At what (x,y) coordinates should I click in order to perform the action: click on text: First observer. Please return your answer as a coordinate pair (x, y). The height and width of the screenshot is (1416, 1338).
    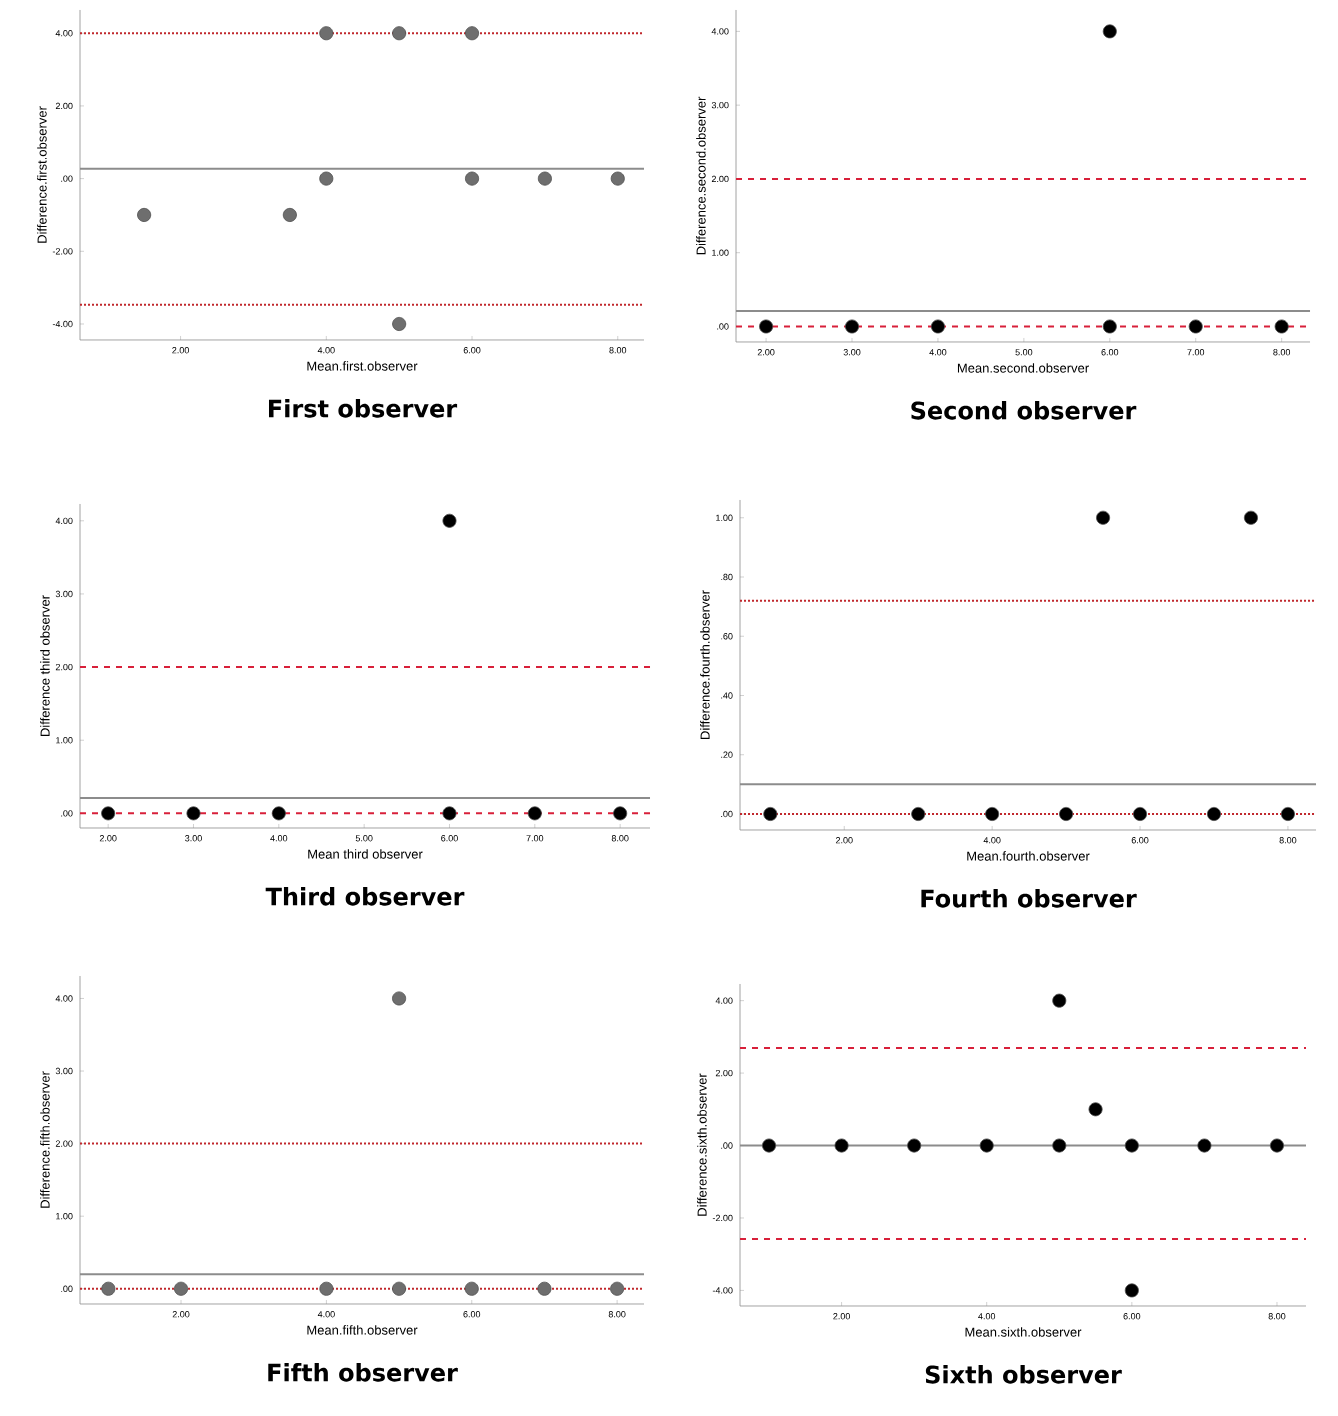
    Looking at the image, I should click on (363, 408).